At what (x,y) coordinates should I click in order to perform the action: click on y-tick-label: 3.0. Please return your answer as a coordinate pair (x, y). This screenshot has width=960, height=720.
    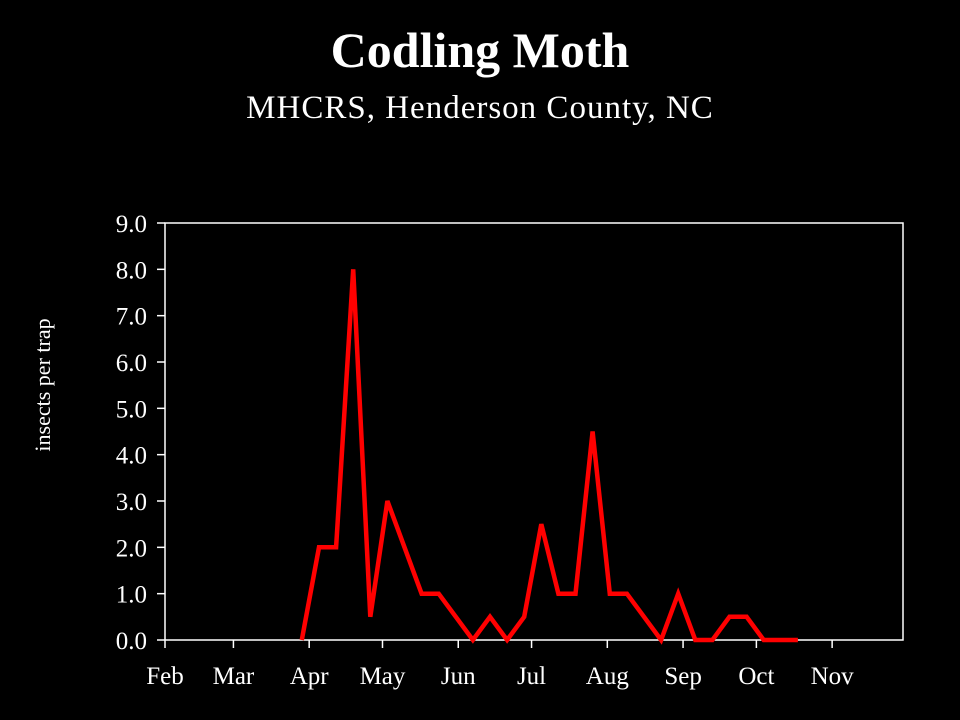
    Looking at the image, I should click on (131, 502).